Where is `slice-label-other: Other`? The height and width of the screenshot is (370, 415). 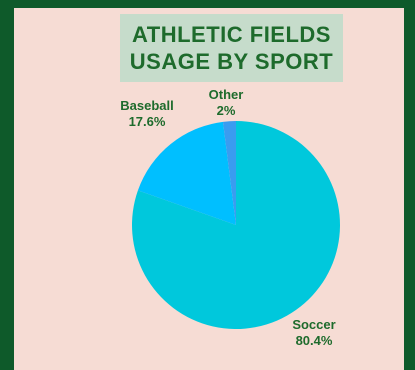
slice-label-other: Other is located at coordinates (226, 94).